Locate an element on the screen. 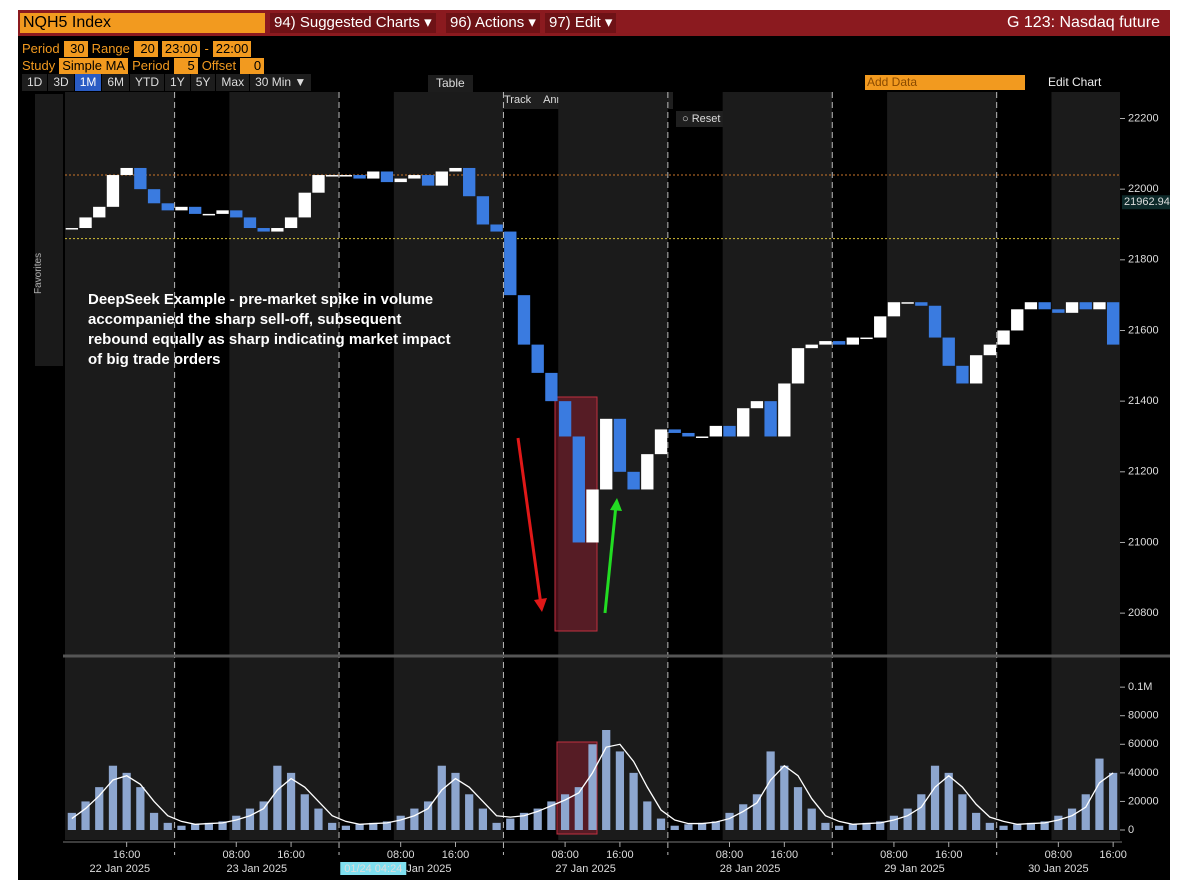 This screenshot has height=891, width=1186. field: 22:00 is located at coordinates (232, 49).